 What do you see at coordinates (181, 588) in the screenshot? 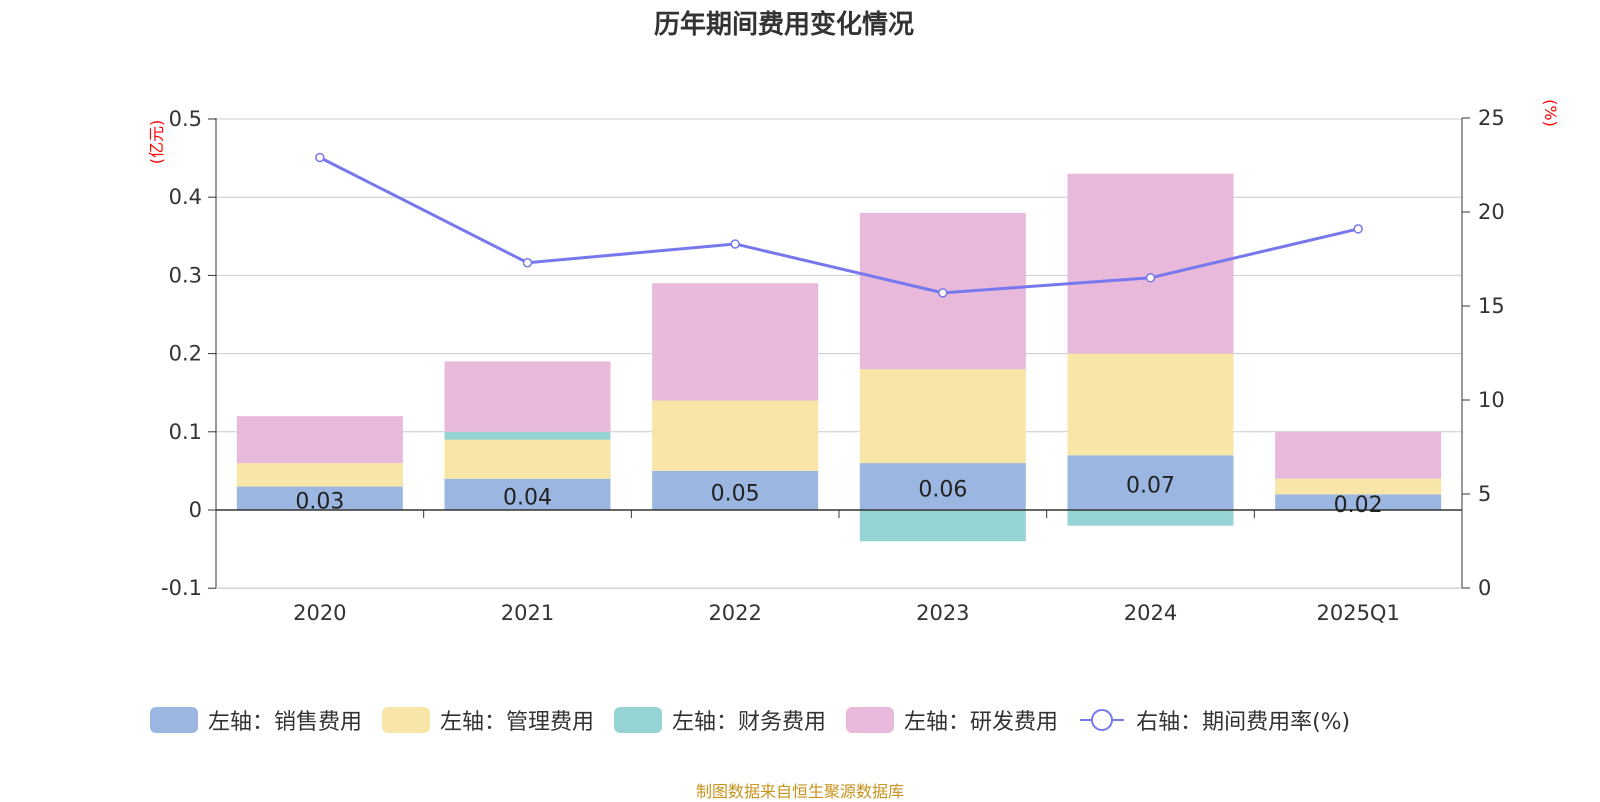
I see `y-left-tick-label: -0.1` at bounding box center [181, 588].